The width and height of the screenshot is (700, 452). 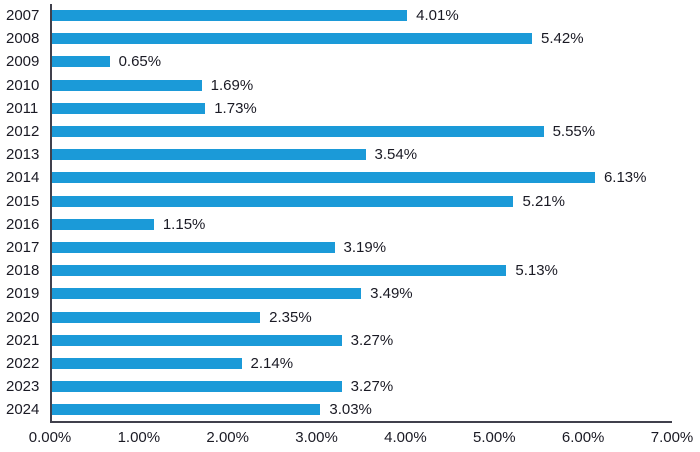 I want to click on y-axis-label: 2022, so click(x=23, y=363).